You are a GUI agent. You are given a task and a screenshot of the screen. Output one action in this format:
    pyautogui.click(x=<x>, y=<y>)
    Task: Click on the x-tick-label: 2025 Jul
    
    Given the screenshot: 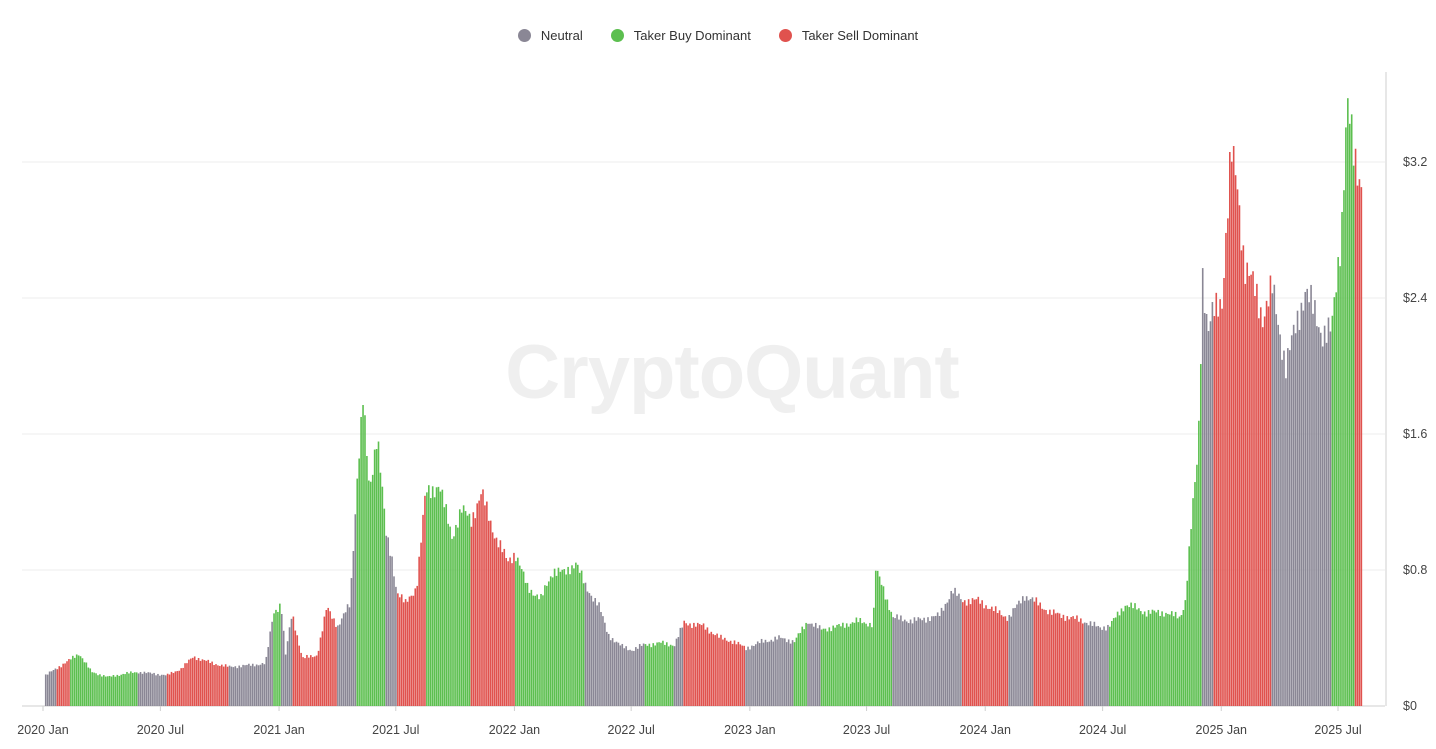 What is the action you would take?
    pyautogui.click(x=1337, y=730)
    